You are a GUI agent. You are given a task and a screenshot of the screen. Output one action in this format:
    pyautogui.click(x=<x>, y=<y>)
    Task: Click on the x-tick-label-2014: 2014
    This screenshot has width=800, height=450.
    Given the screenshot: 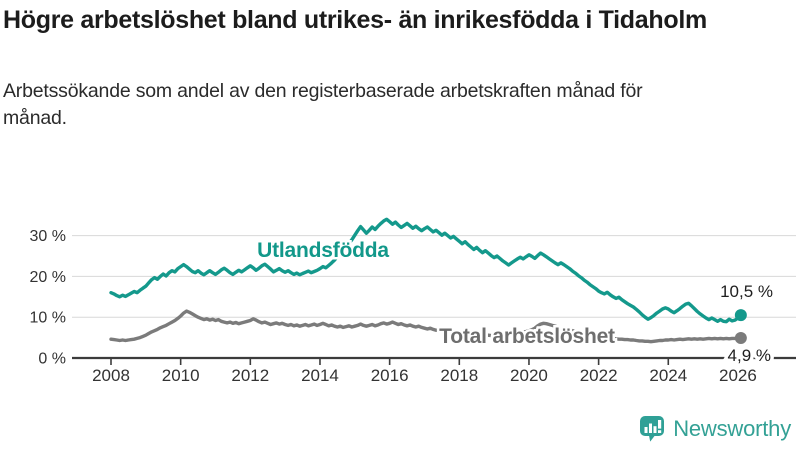 What is the action you would take?
    pyautogui.click(x=320, y=375)
    